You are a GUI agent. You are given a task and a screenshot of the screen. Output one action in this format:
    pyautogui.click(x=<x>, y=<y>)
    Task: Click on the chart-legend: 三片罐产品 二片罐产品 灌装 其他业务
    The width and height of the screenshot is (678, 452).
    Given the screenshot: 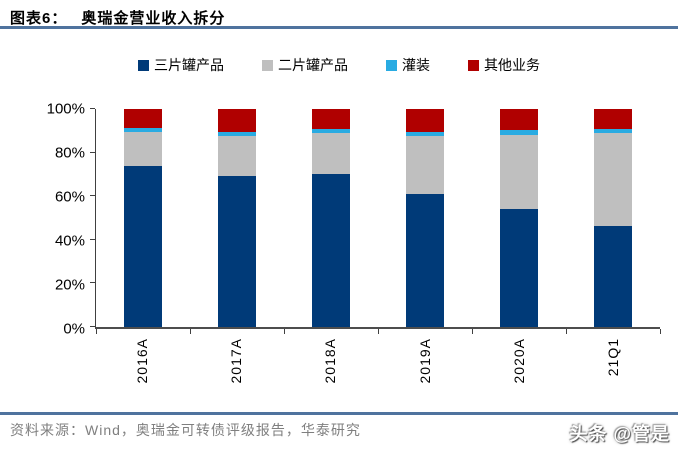 What is the action you would take?
    pyautogui.click(x=339, y=65)
    